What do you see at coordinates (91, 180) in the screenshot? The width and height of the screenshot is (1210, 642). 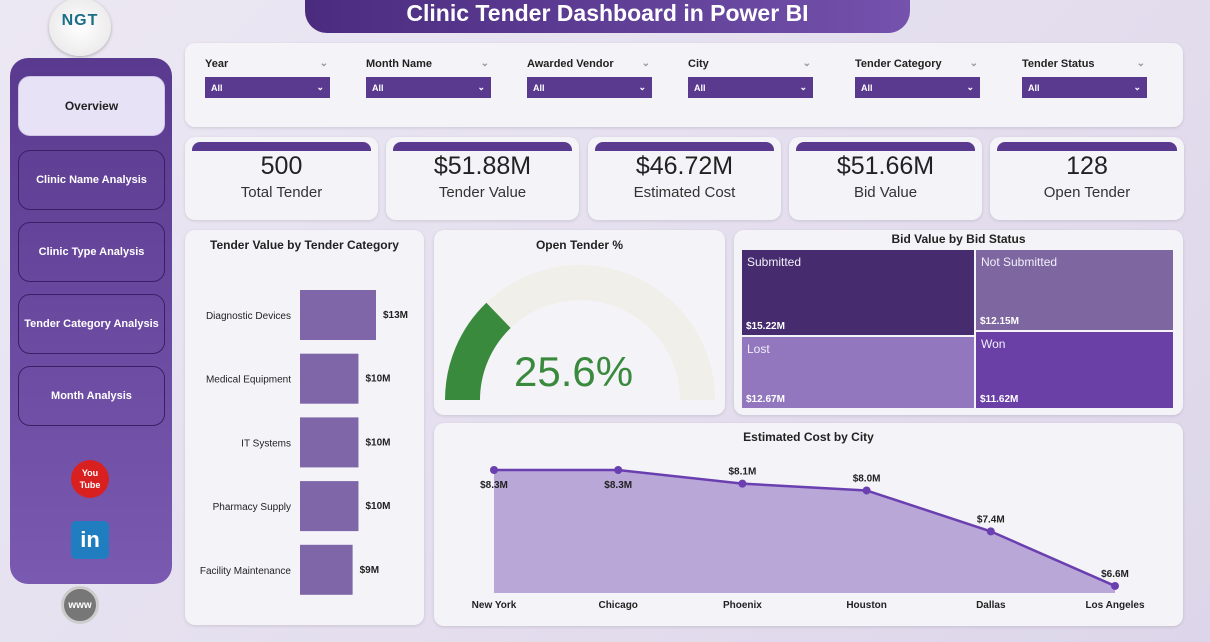 I see `nav-clinic-name-analysis: Clinic Name Analysis` at bounding box center [91, 180].